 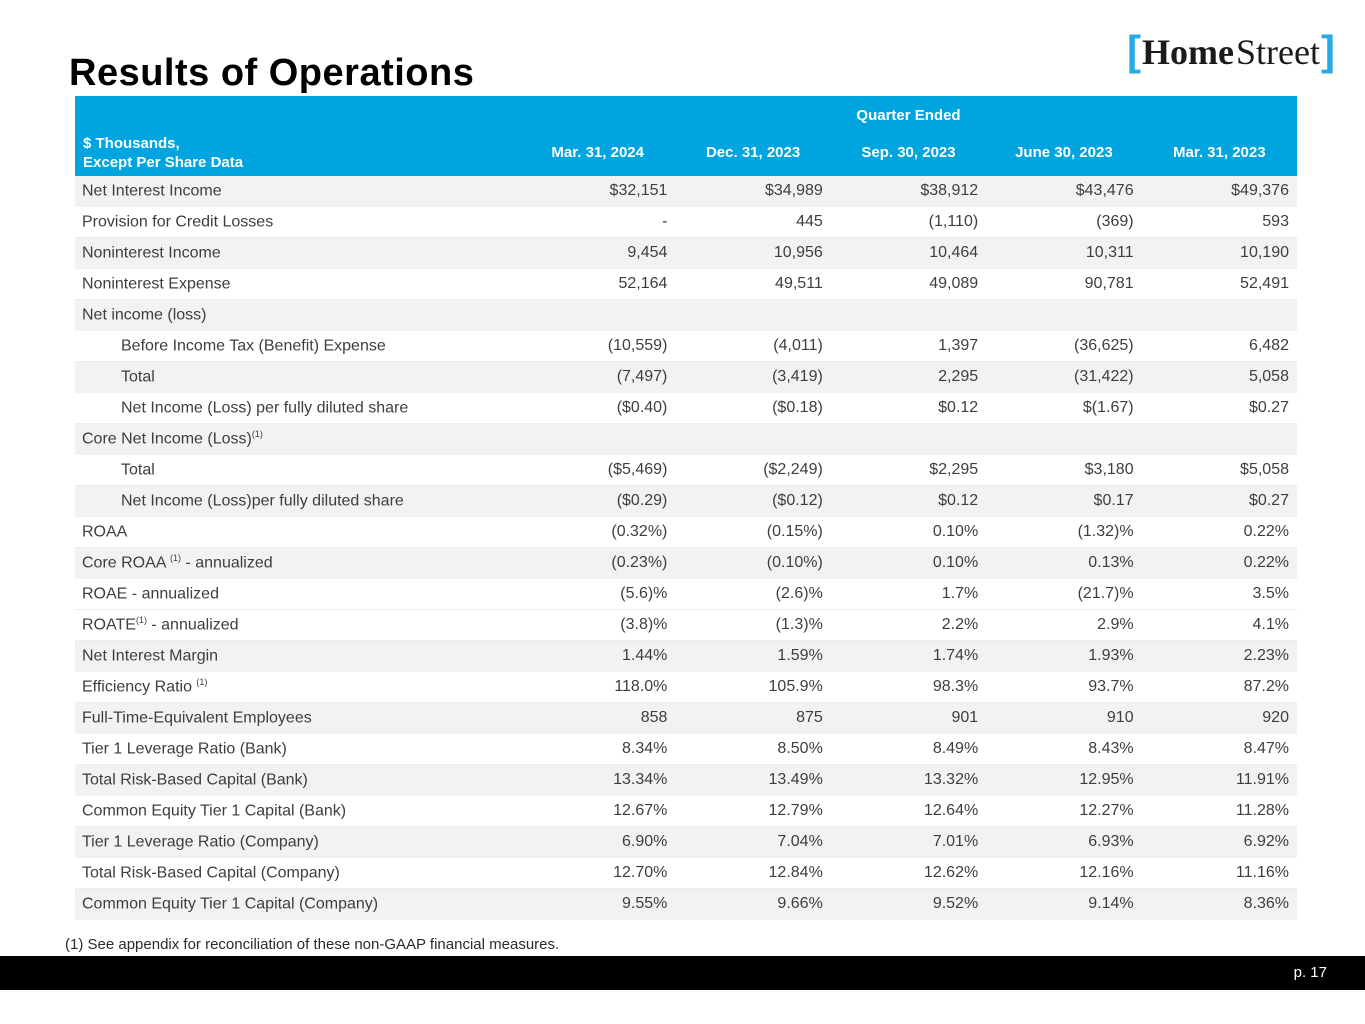 What do you see at coordinates (665, 221) in the screenshot?
I see `row-value: -` at bounding box center [665, 221].